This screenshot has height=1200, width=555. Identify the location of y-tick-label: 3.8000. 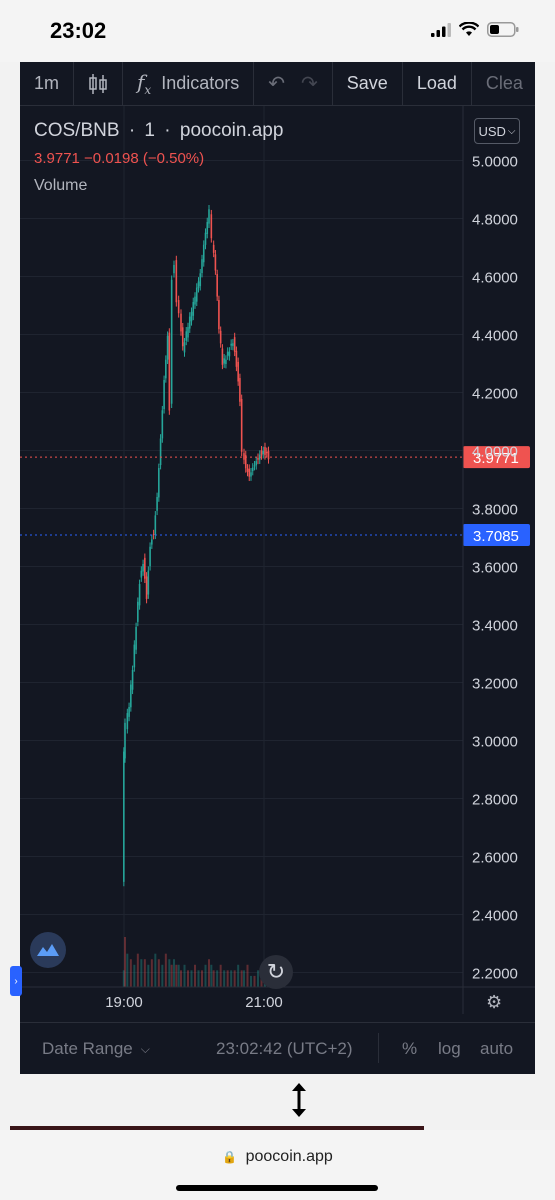
(495, 510).